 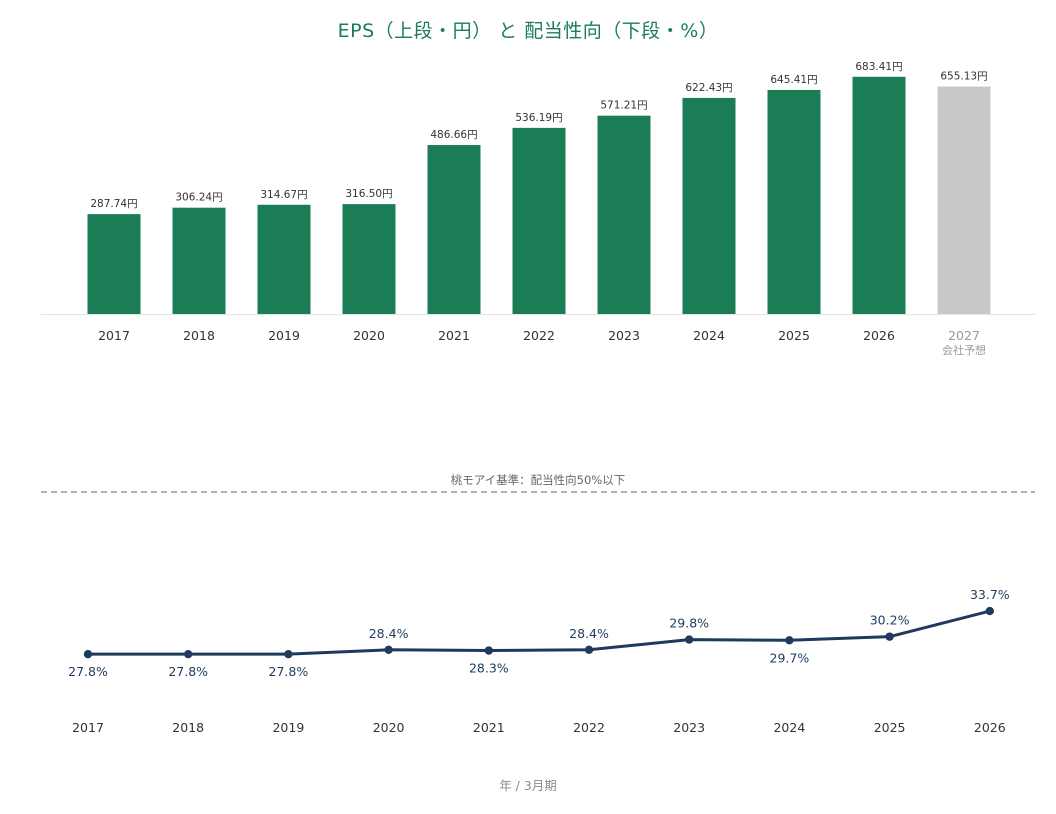 I want to click on payout-x-tick-label: 2020, so click(x=389, y=727).